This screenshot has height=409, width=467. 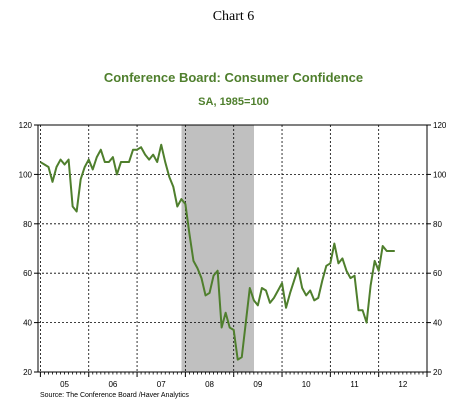 I want to click on recession-shading, so click(x=218, y=248).